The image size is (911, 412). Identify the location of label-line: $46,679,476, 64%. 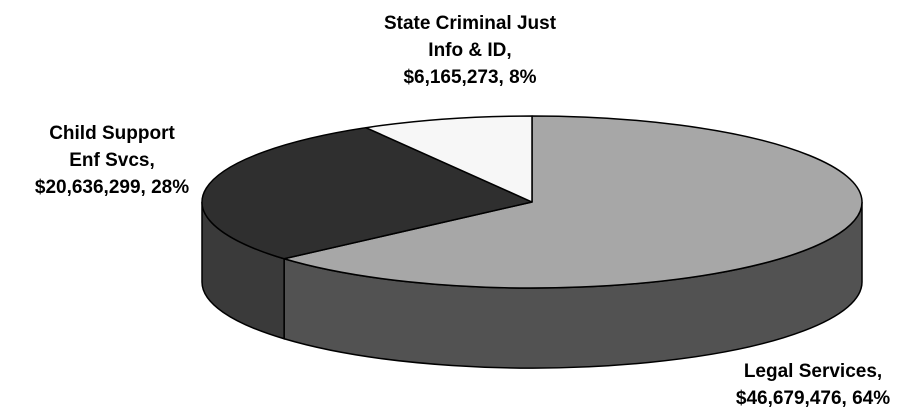
(813, 398).